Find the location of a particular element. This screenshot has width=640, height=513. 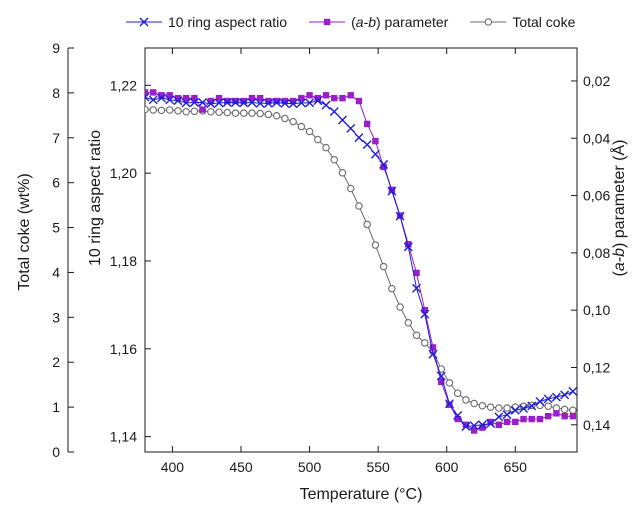

ab-axis-title-suffix: ) parameter (Å) is located at coordinates (618, 194).